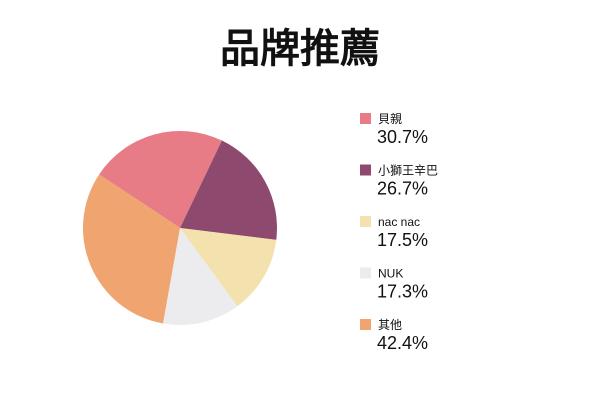 The height and width of the screenshot is (400, 600). I want to click on legend-label: 小獅王辛巴, so click(408, 171).